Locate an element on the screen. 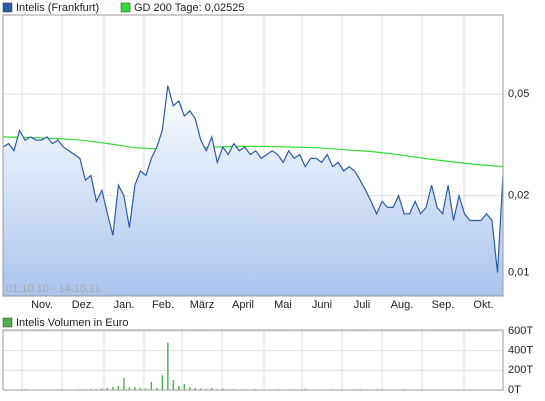 Image resolution: width=545 pixels, height=401 pixels. plot-frame is located at coordinates (253, 360).